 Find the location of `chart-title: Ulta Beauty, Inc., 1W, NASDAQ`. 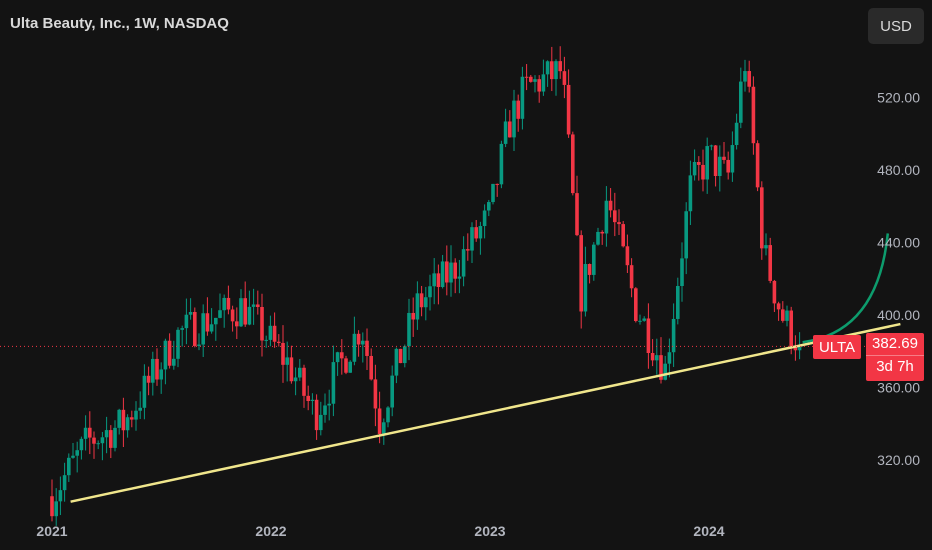

chart-title: Ulta Beauty, Inc., 1W, NASDAQ is located at coordinates (119, 23).